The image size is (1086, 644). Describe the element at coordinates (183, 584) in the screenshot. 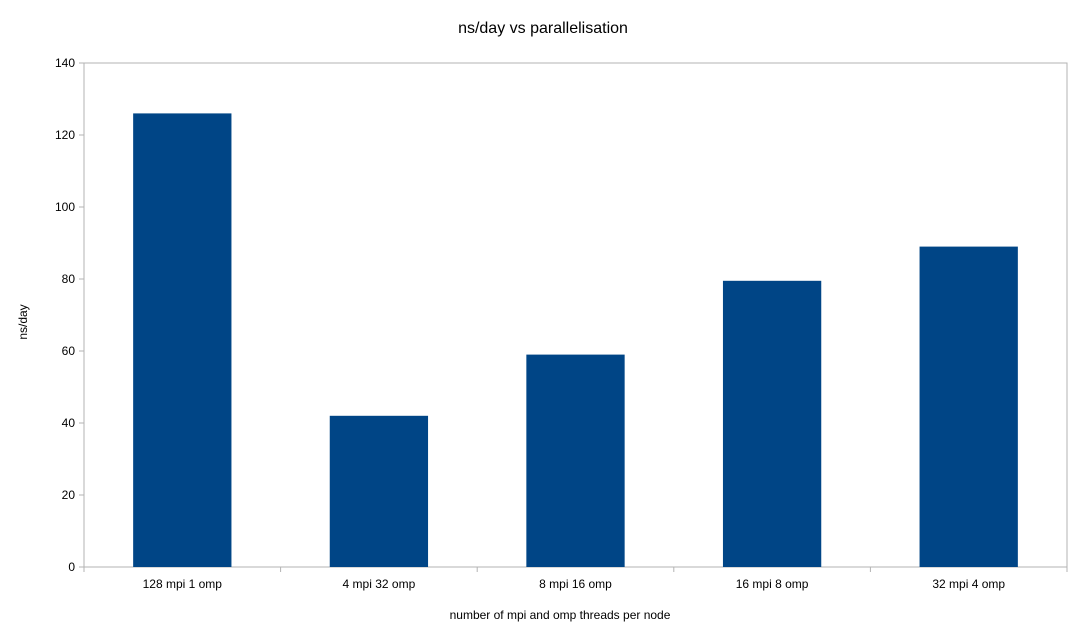

I see `x-tick-label: 128 mpi 1 omp` at that location.